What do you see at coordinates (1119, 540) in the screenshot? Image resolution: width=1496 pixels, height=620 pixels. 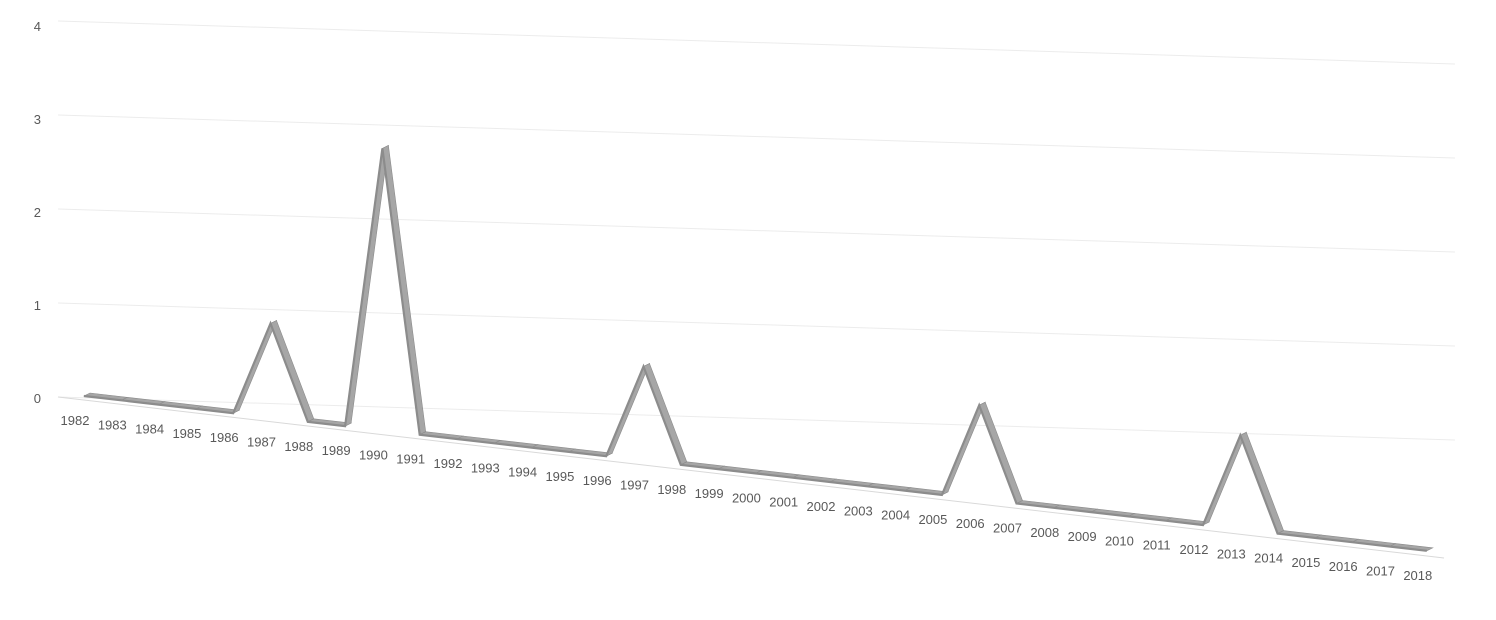 I see `x-tick-label: 2010` at bounding box center [1119, 540].